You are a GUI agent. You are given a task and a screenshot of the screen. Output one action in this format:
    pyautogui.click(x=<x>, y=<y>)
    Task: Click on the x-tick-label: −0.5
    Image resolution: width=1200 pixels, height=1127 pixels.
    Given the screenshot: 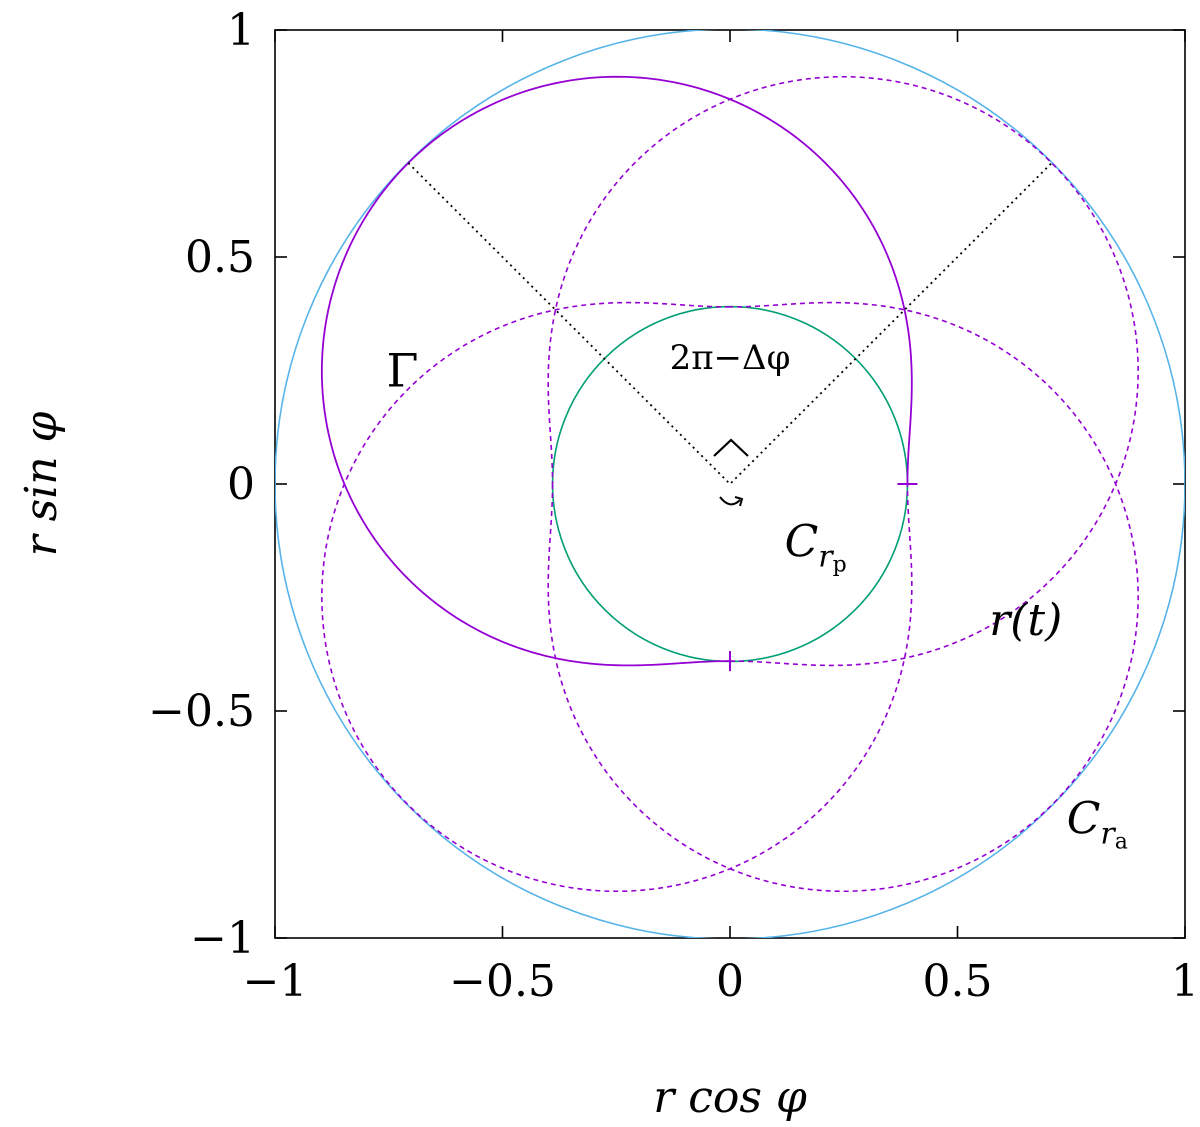 What is the action you would take?
    pyautogui.click(x=502, y=981)
    